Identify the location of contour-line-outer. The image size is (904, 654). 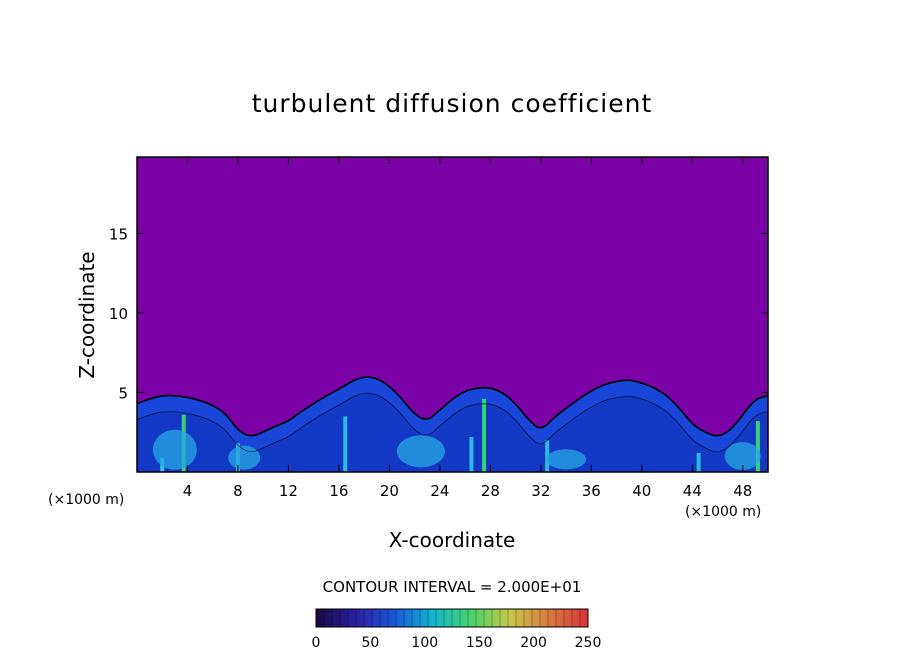
(452, 406).